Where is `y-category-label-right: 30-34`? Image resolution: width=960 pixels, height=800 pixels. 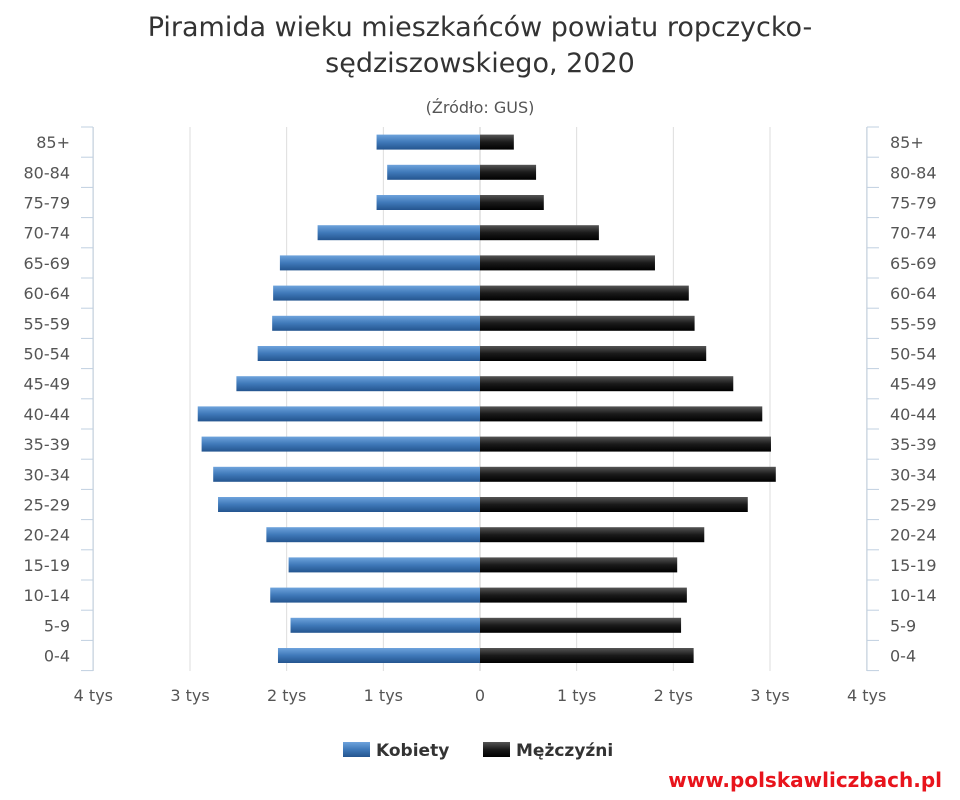 y-category-label-right: 30-34 is located at coordinates (913, 474).